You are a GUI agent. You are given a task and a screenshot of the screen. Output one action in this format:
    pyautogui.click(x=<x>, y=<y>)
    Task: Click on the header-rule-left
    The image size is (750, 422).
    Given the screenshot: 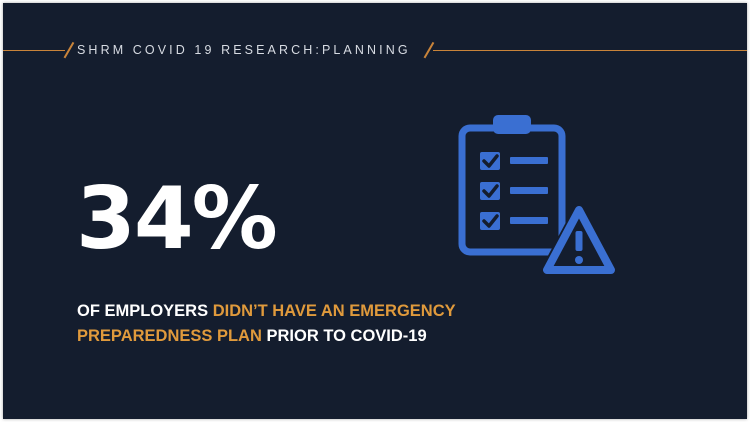 What is the action you would take?
    pyautogui.click(x=34, y=50)
    